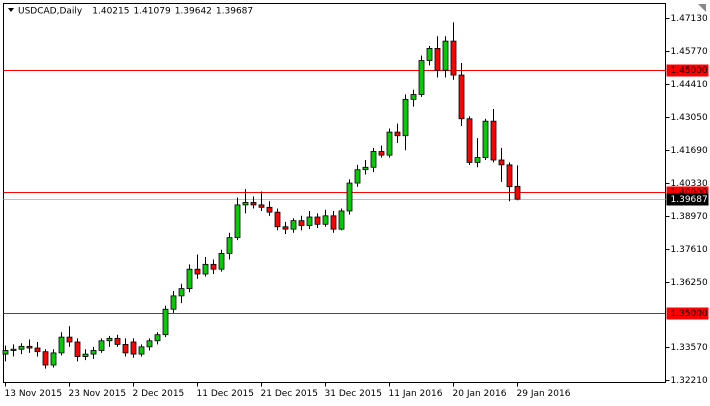 Image resolution: width=710 pixels, height=406 pixels. Describe the element at coordinates (34, 394) in the screenshot. I see `x-tick-label: 13 Nov 2015` at that location.